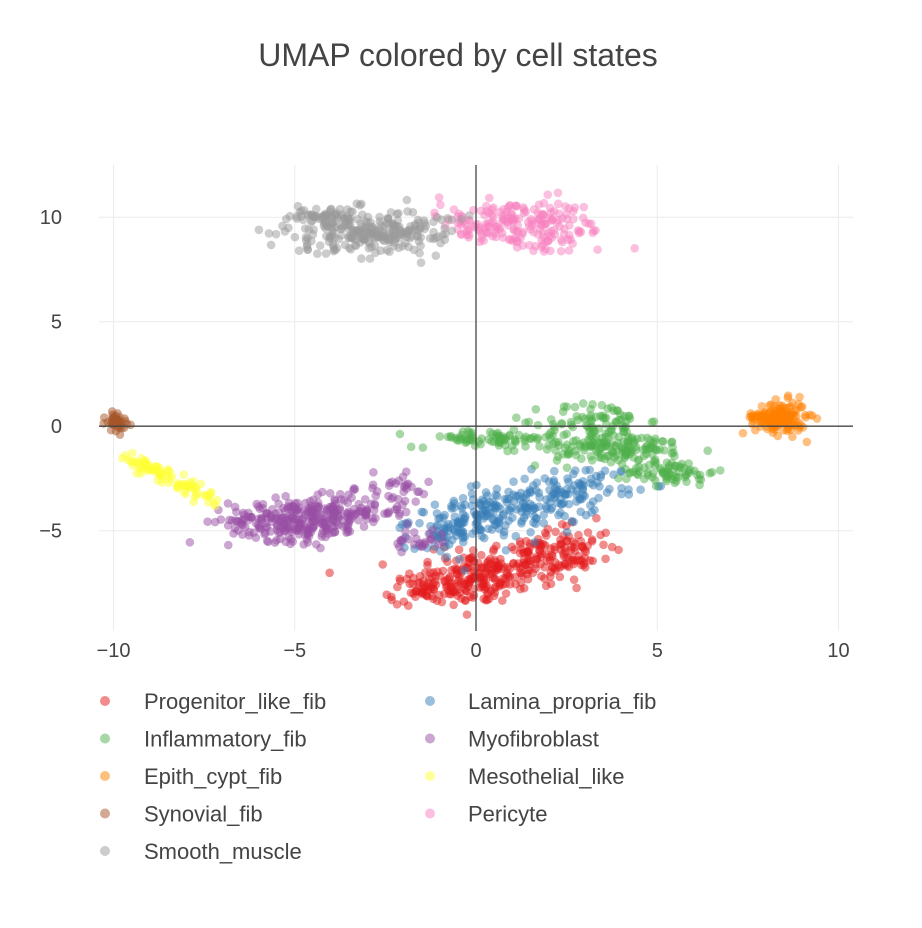 This screenshot has width=922, height=928. What do you see at coordinates (316, 512) in the screenshot?
I see `series-Myofibroblast` at bounding box center [316, 512].